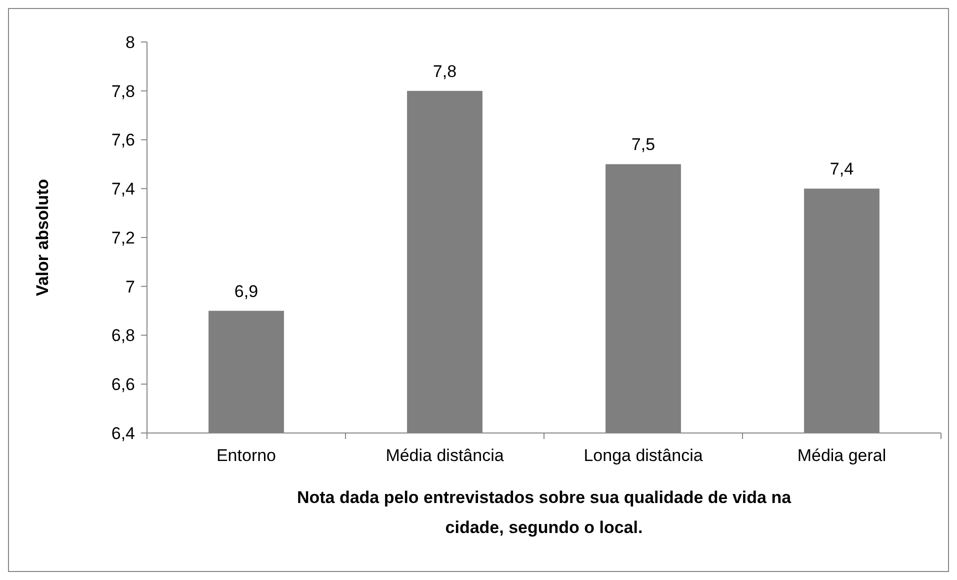  I want to click on y-tick-label: 6,8, so click(123, 336).